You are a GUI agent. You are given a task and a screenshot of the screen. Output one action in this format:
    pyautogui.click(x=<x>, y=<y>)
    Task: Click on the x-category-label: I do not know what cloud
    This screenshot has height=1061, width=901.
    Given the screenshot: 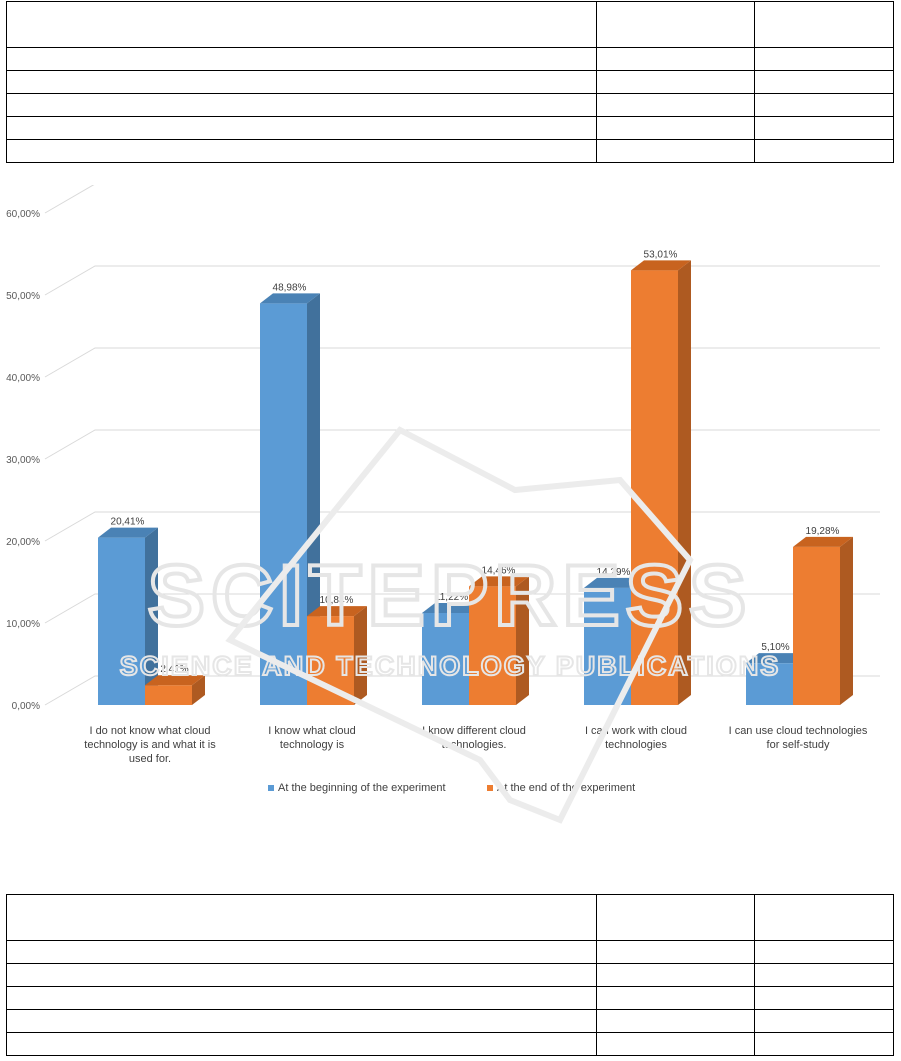 What is the action you would take?
    pyautogui.click(x=149, y=731)
    